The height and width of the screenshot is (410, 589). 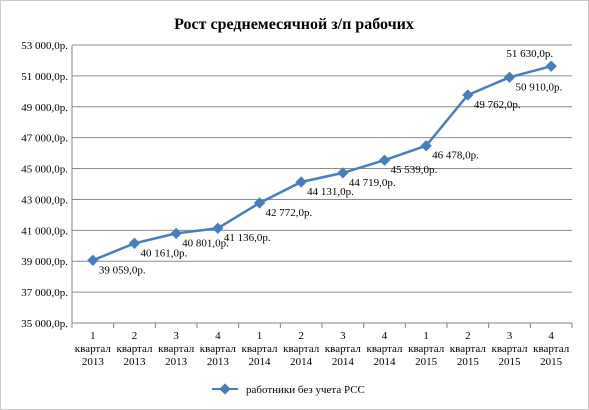 What do you see at coordinates (164, 253) in the screenshot?
I see `data-label: 40 161,0р.` at bounding box center [164, 253].